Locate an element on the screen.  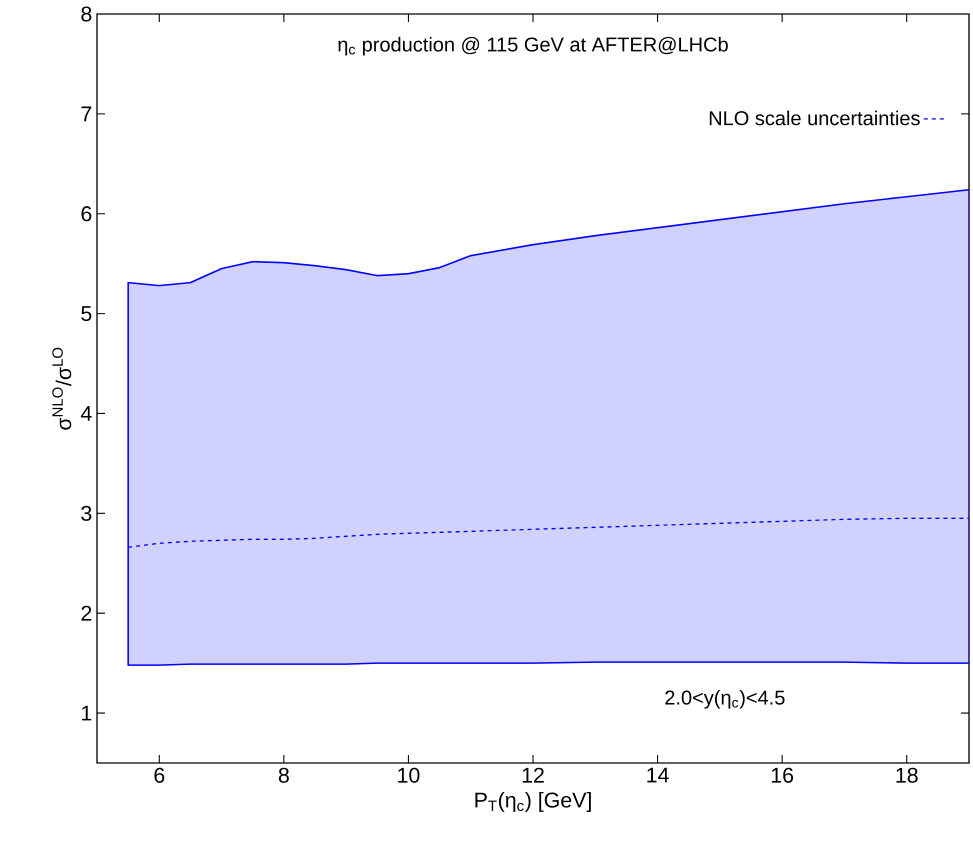
y-tick-label: 3 is located at coordinates (86, 513).